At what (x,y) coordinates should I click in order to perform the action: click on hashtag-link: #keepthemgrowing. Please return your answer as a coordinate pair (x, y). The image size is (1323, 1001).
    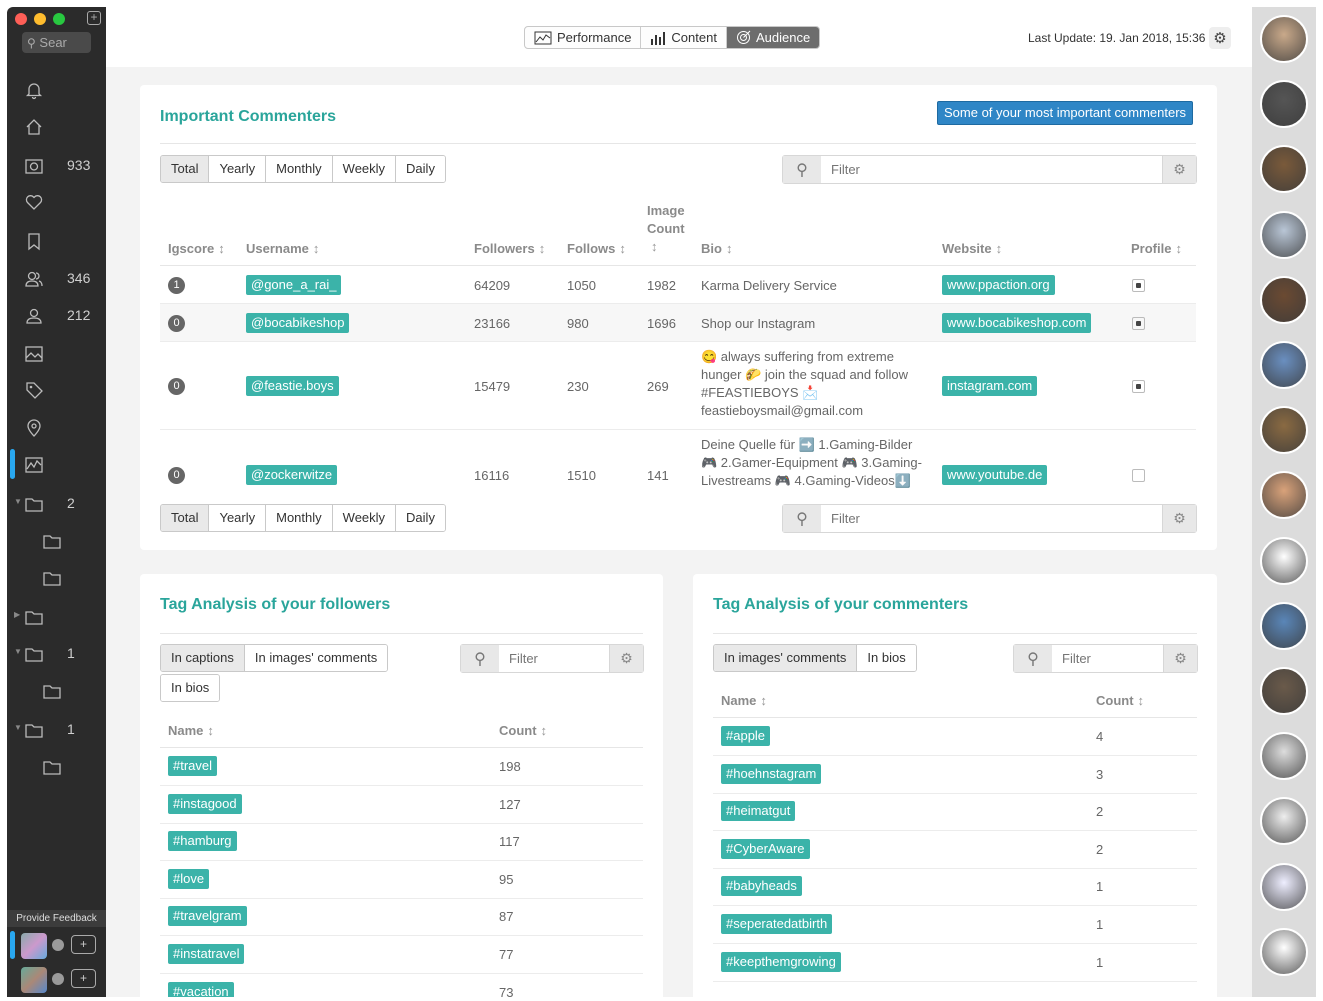
    Looking at the image, I should click on (781, 961).